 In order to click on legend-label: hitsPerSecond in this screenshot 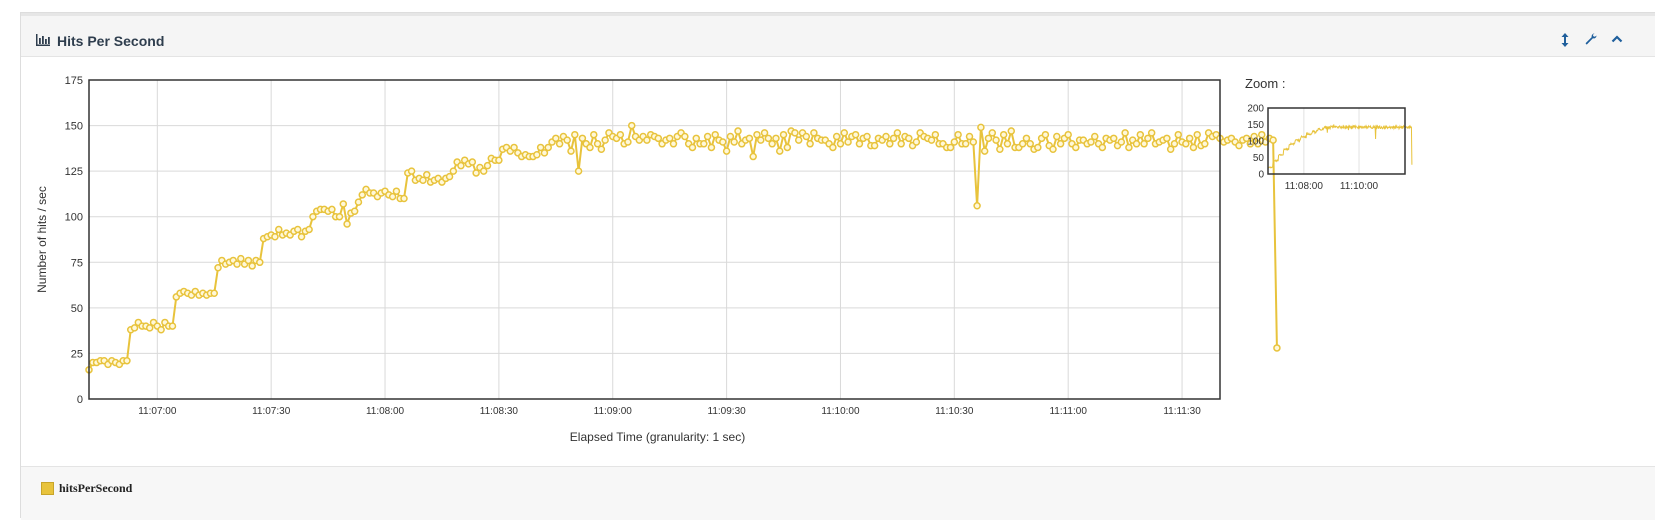, I will do `click(96, 488)`.